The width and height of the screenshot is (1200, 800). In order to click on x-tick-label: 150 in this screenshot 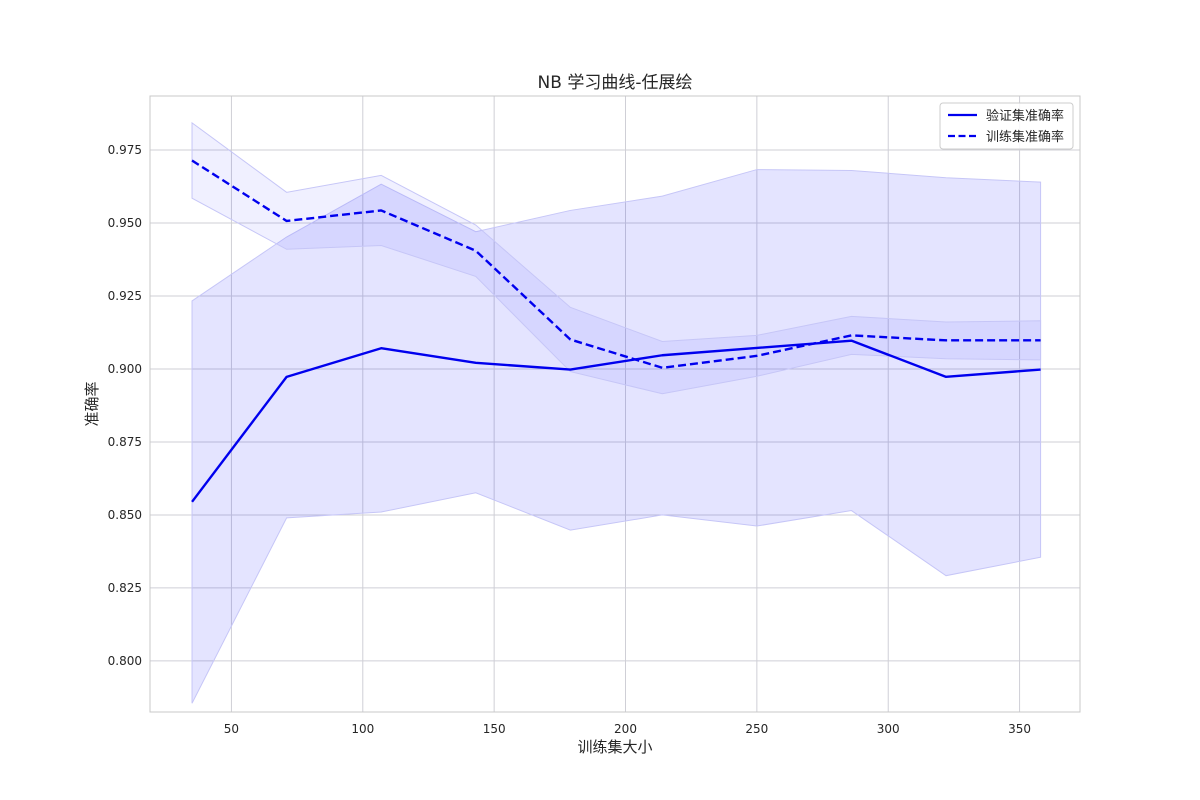, I will do `click(494, 729)`.